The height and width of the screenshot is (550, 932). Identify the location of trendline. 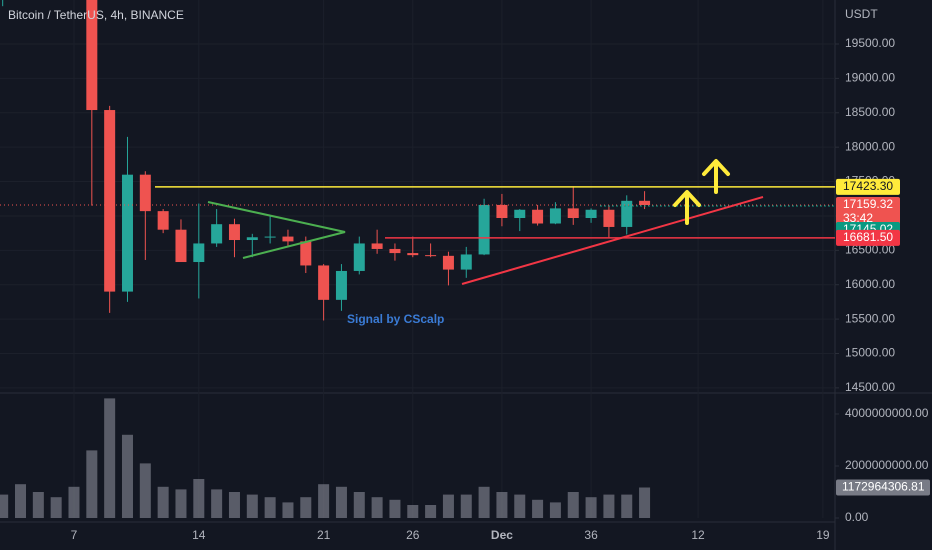
(612, 240).